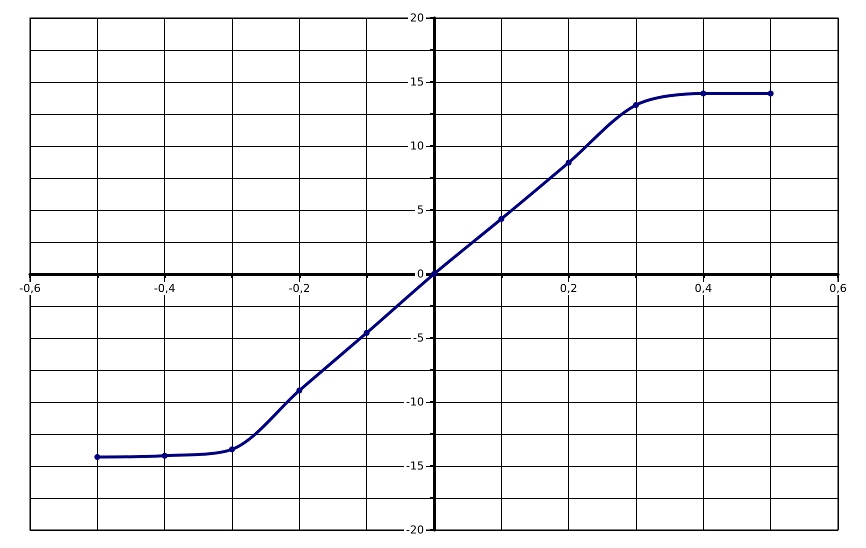  Describe the element at coordinates (569, 288) in the screenshot. I see `x-tick-label: 0,2` at that location.